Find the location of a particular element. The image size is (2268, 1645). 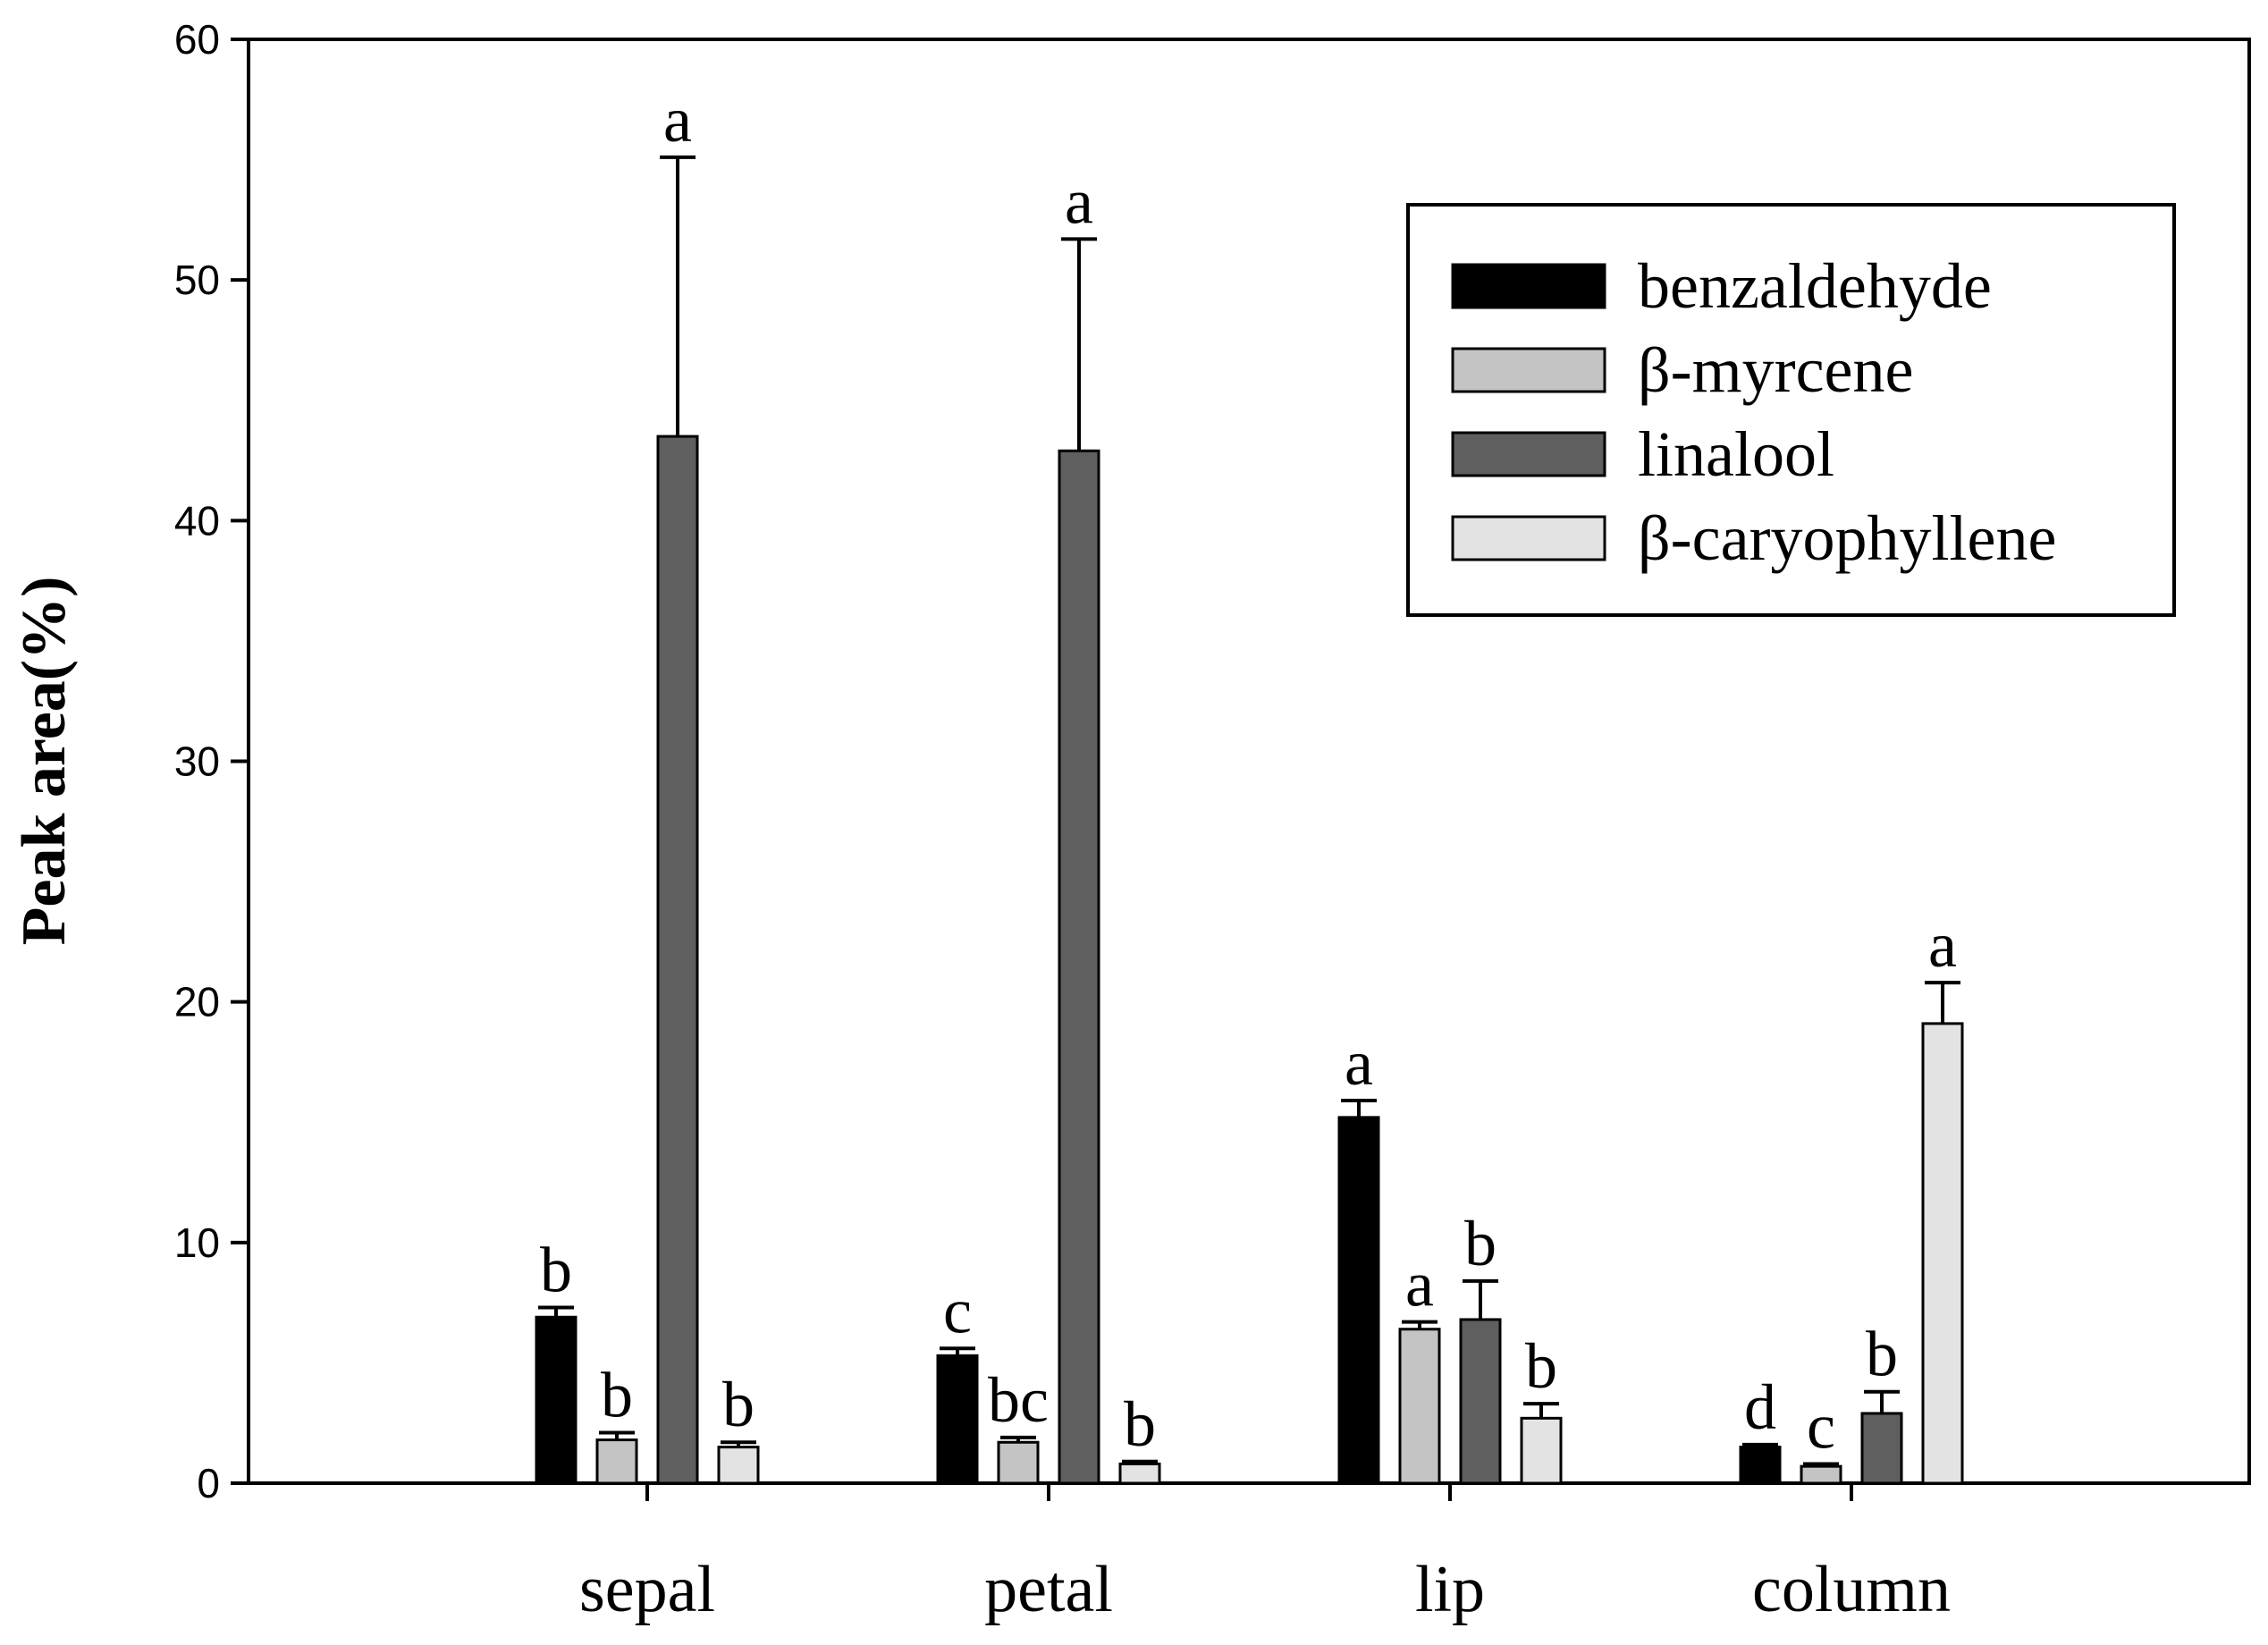

y-tick-label: 10 is located at coordinates (197, 1242).